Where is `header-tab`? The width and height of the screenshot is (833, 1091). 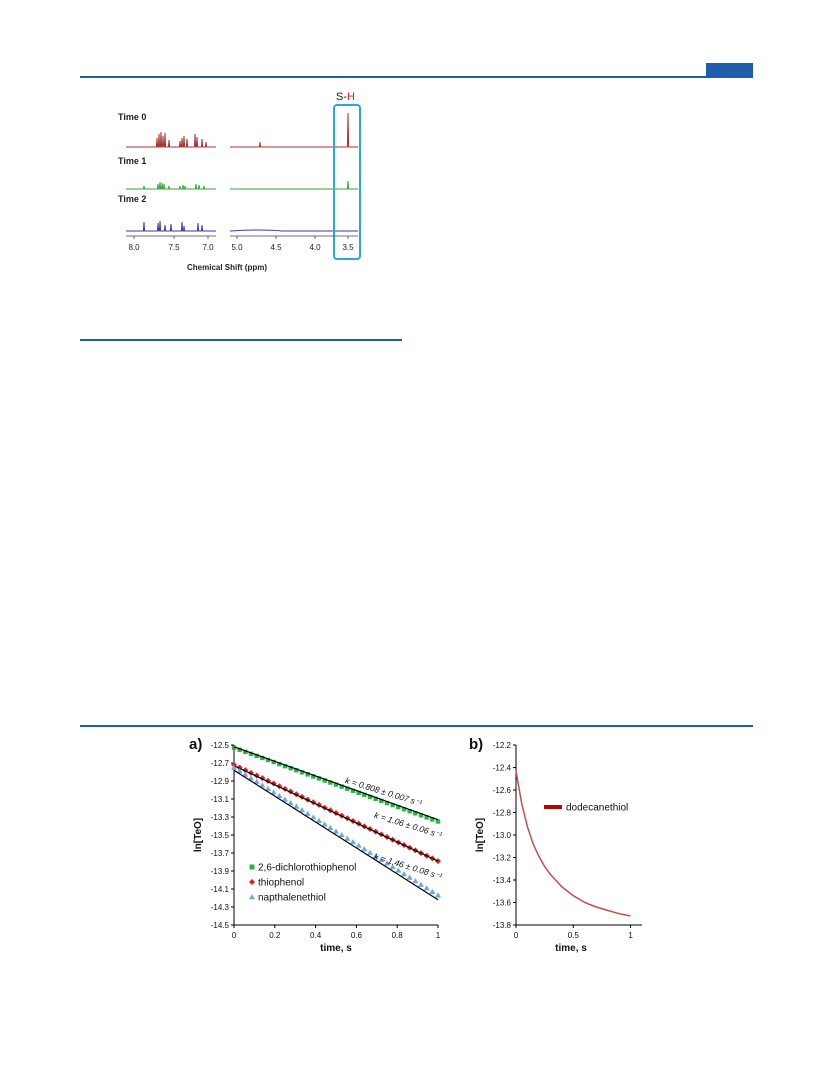
header-tab is located at coordinates (729, 70).